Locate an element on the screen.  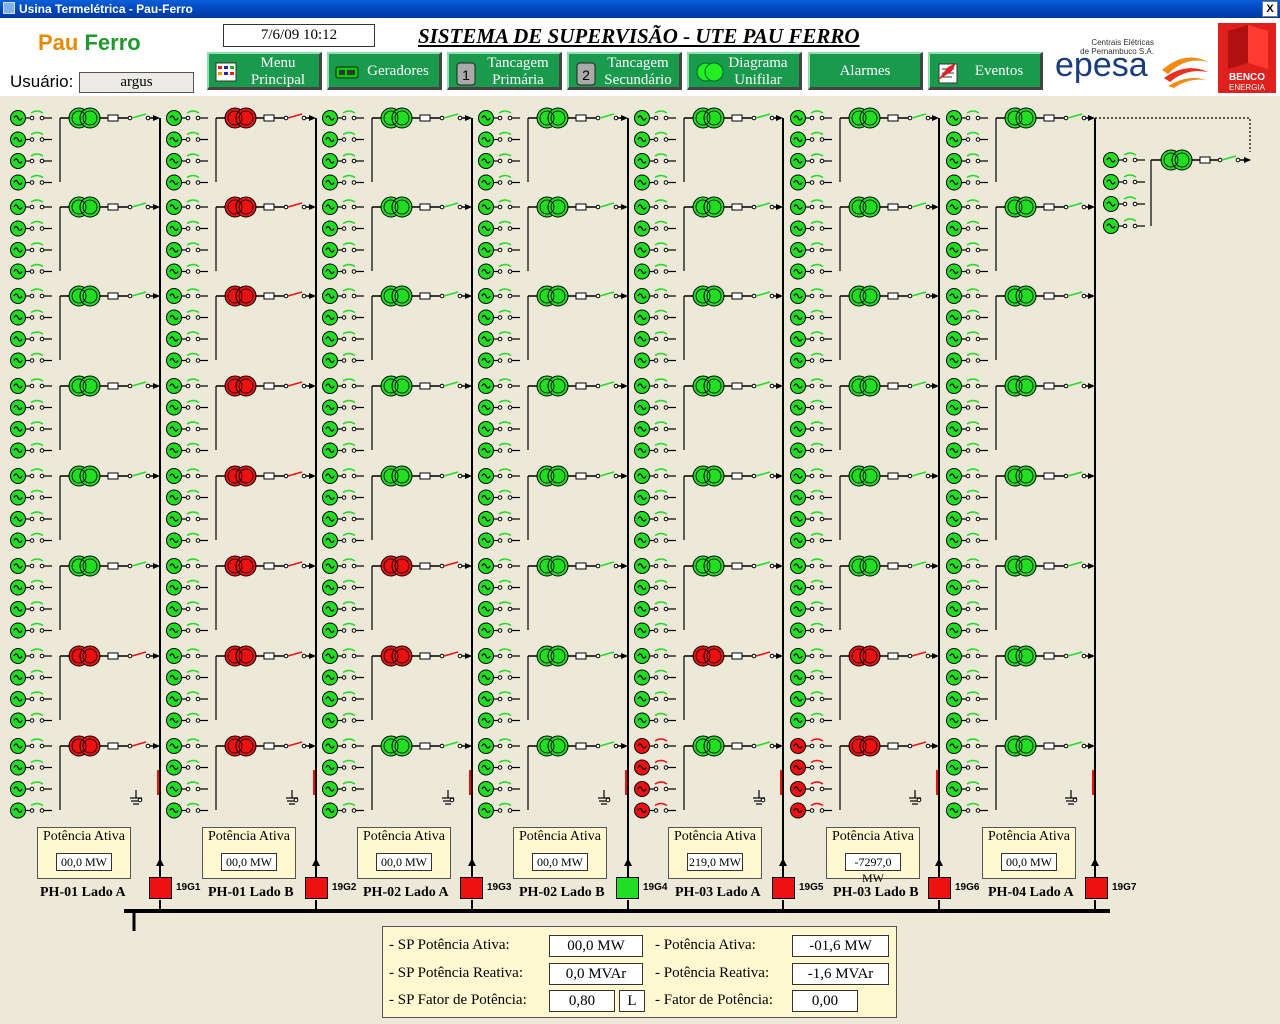
breaker-19g7 is located at coordinates (1096, 888).